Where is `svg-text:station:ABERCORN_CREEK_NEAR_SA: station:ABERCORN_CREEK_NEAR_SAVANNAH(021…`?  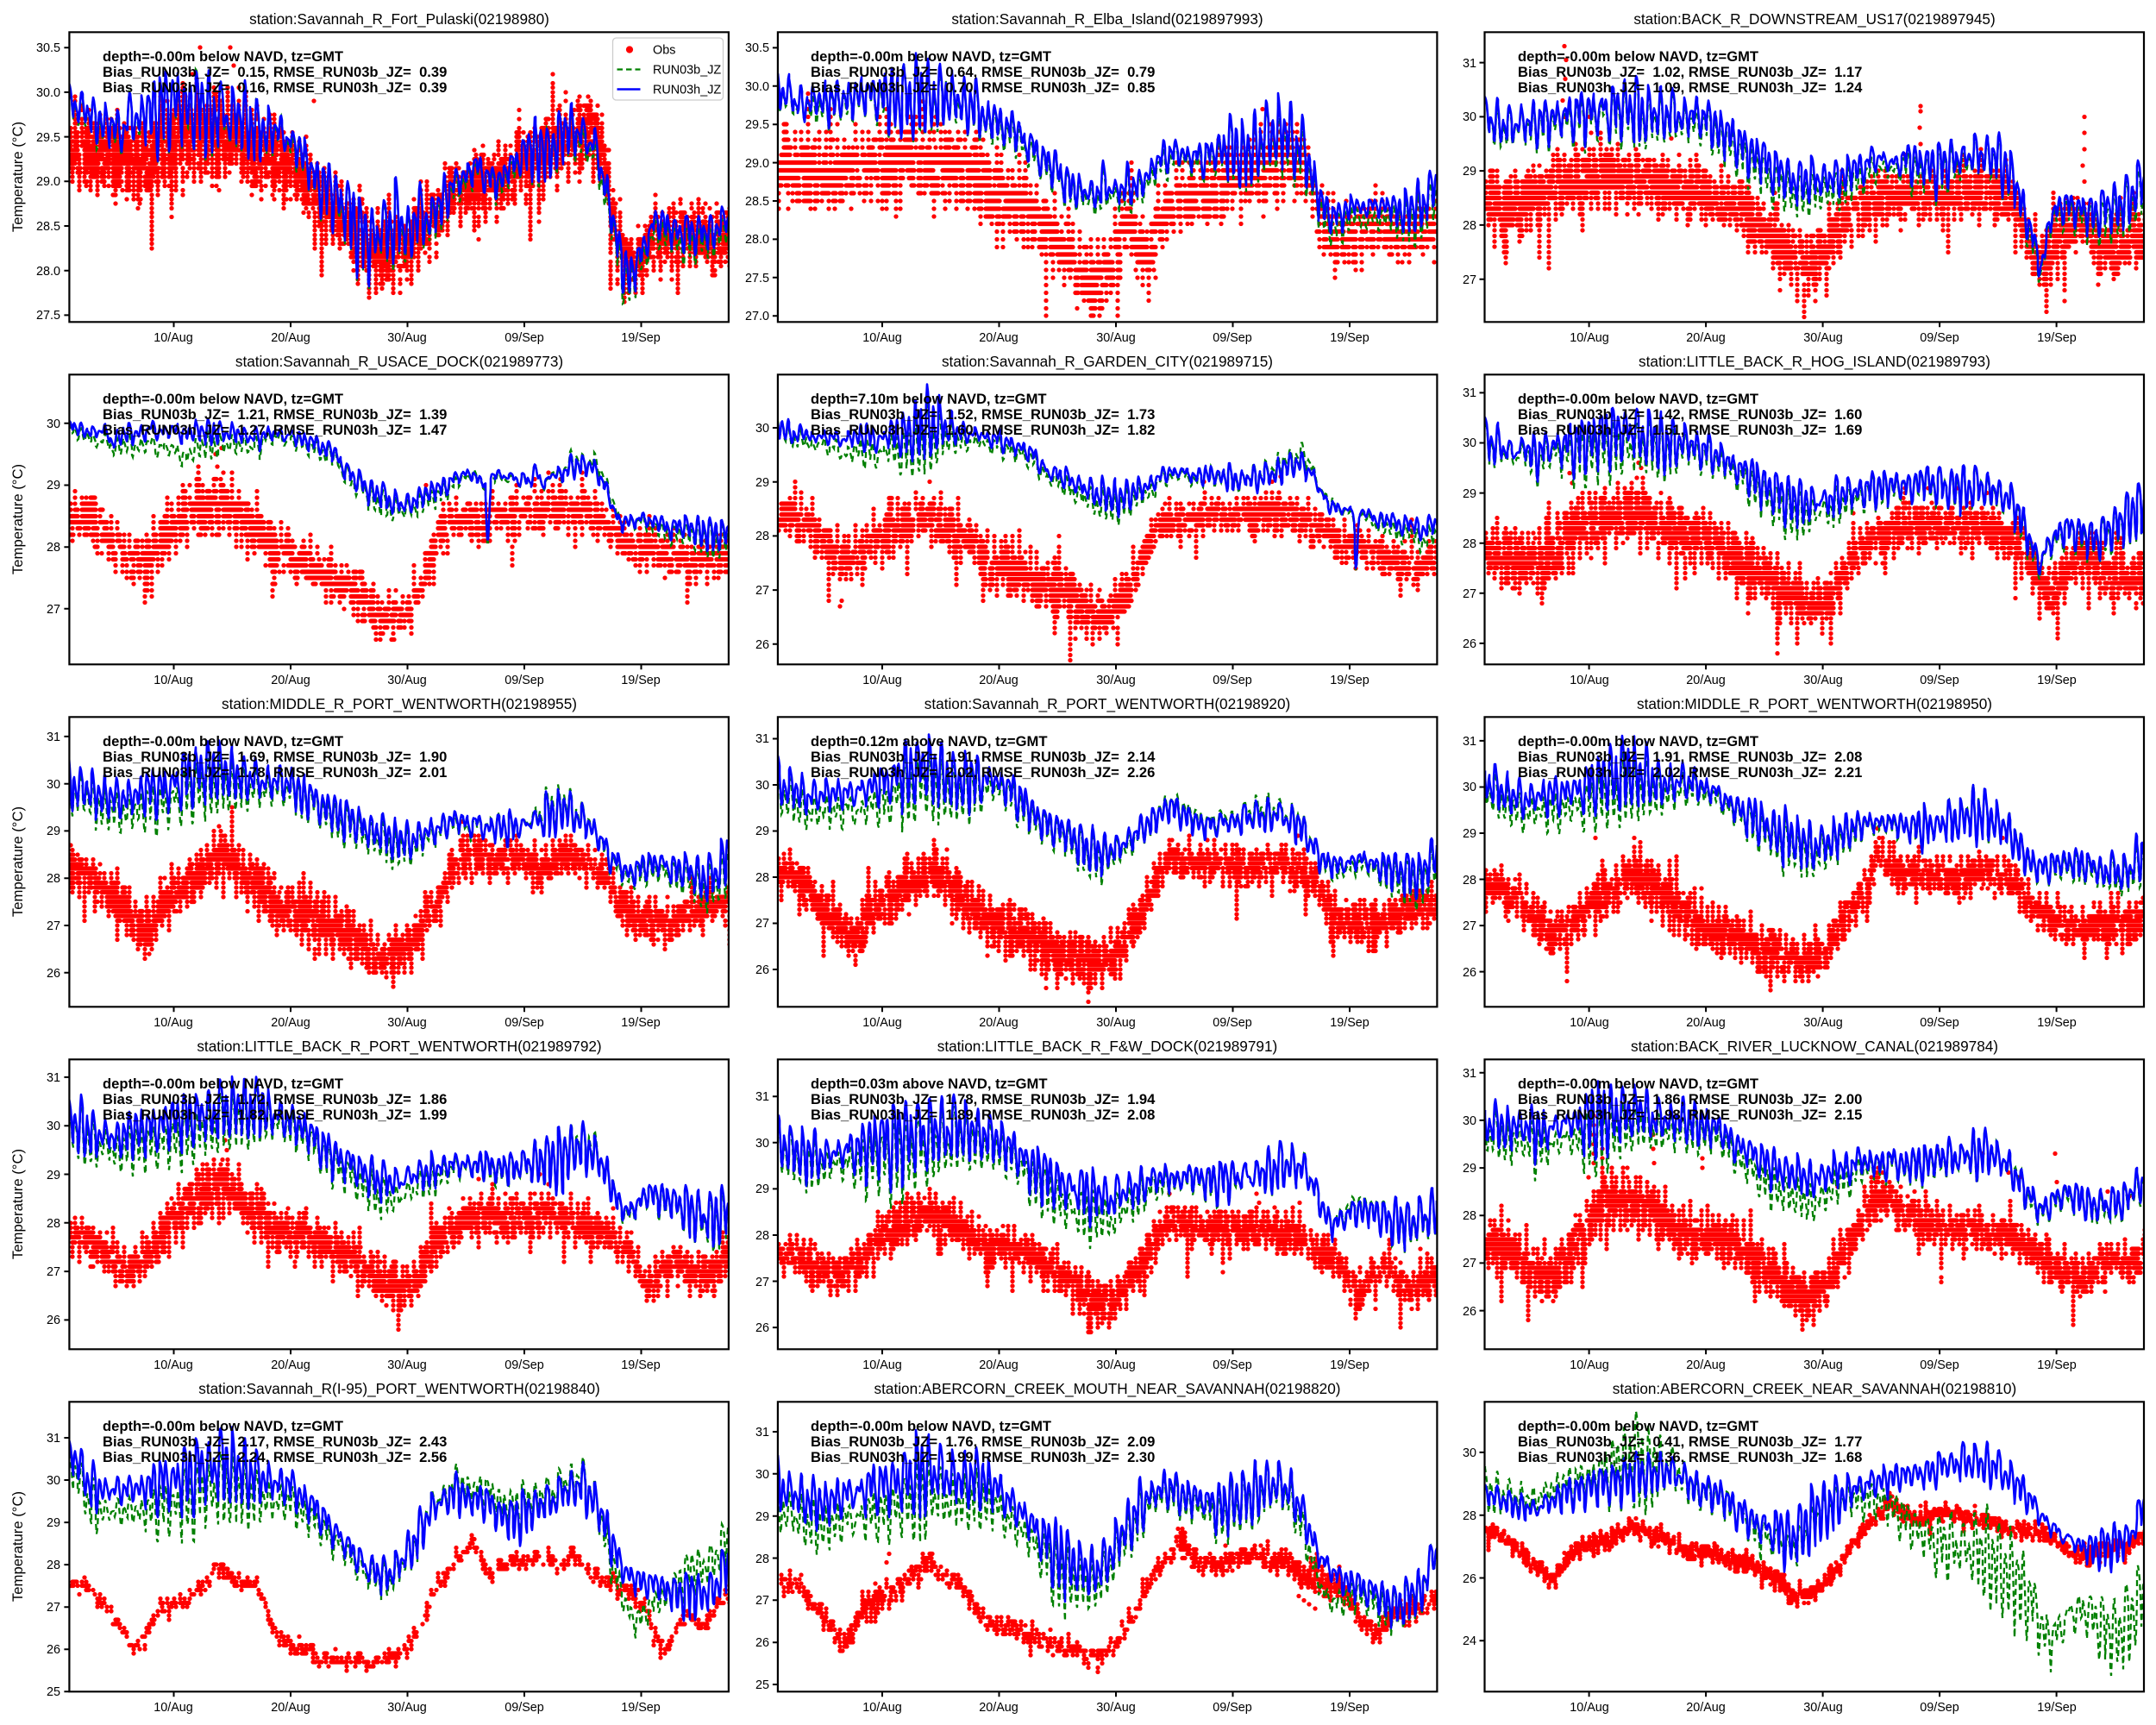 svg-text:station:ABERCORN_CREEK_NEAR_SA: station:ABERCORN_CREEK_NEAR_SAVANNAH(021… is located at coordinates (1815, 1389).